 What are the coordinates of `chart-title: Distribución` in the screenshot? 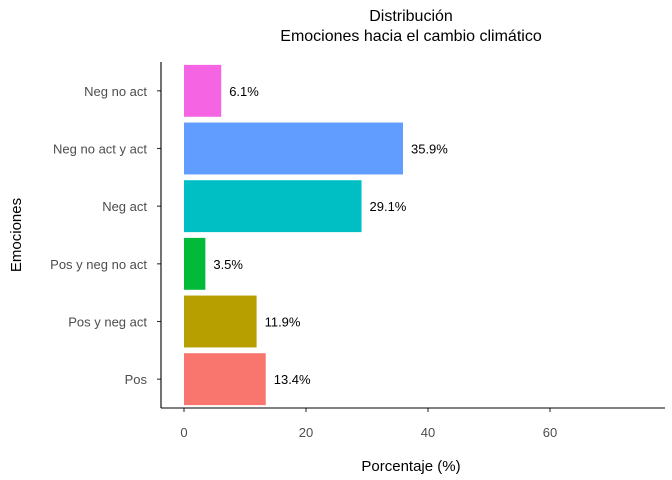 It's located at (411, 16).